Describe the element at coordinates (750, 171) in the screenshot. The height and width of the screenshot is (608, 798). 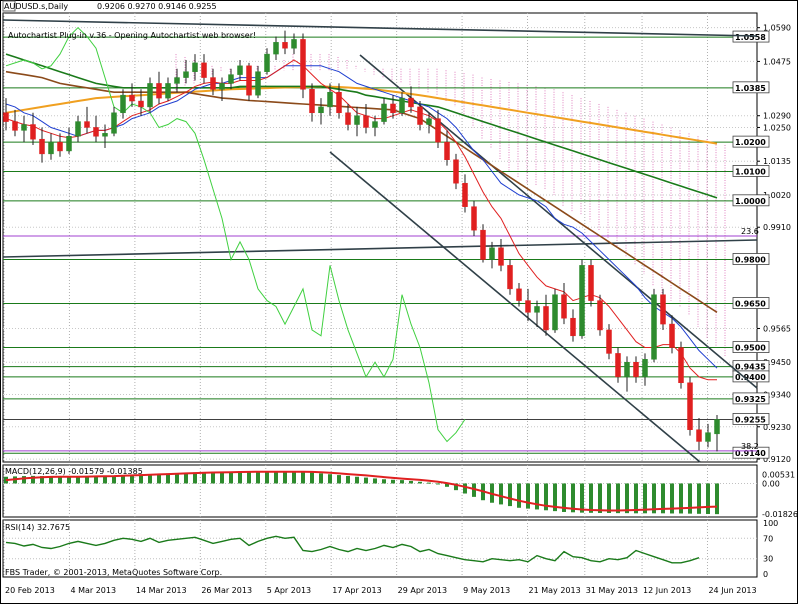
I see `level-label: 1.0100` at that location.